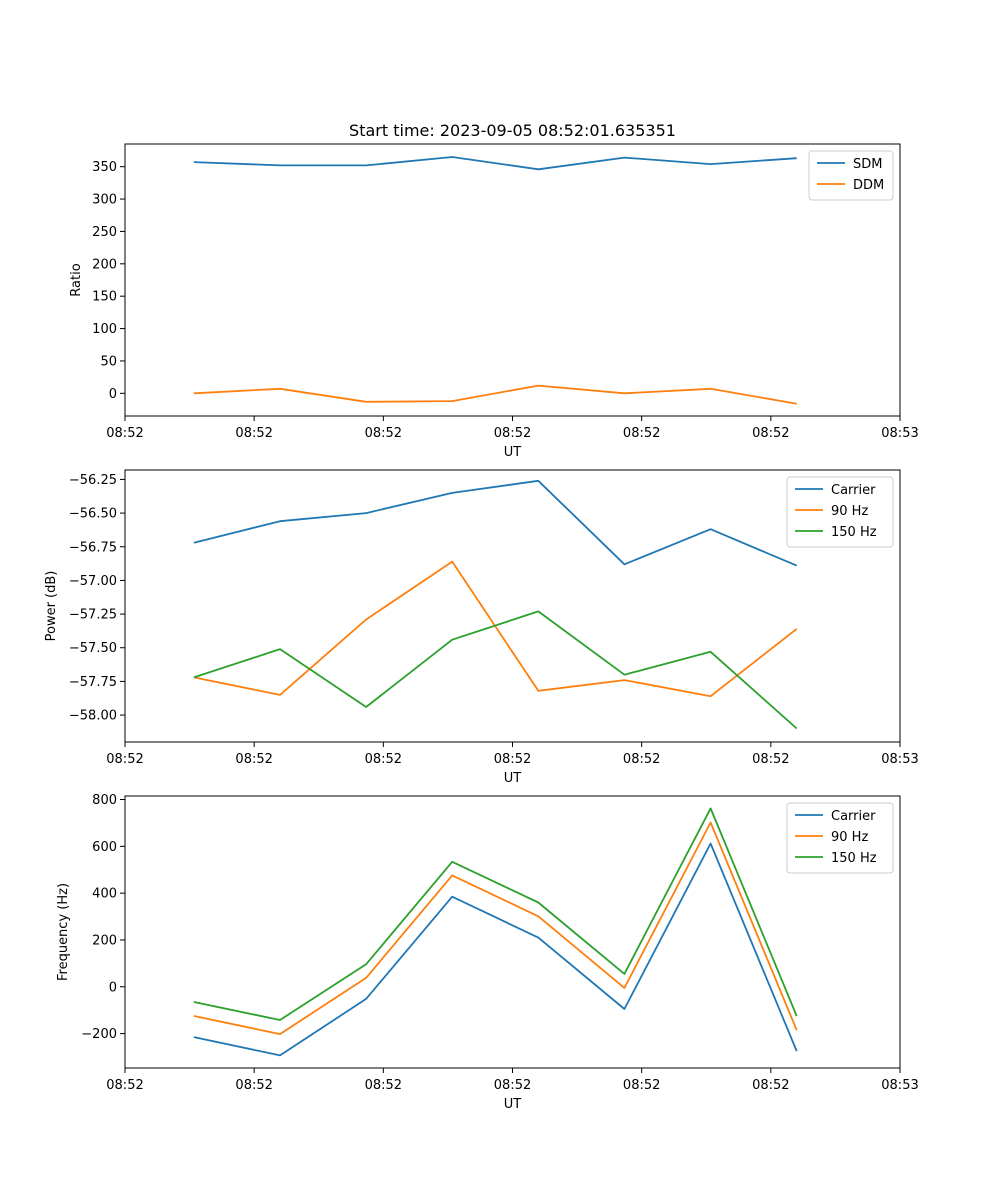 The width and height of the screenshot is (1000, 1200). Describe the element at coordinates (113, 987) in the screenshot. I see `frequency-y-tick-label: 0` at that location.